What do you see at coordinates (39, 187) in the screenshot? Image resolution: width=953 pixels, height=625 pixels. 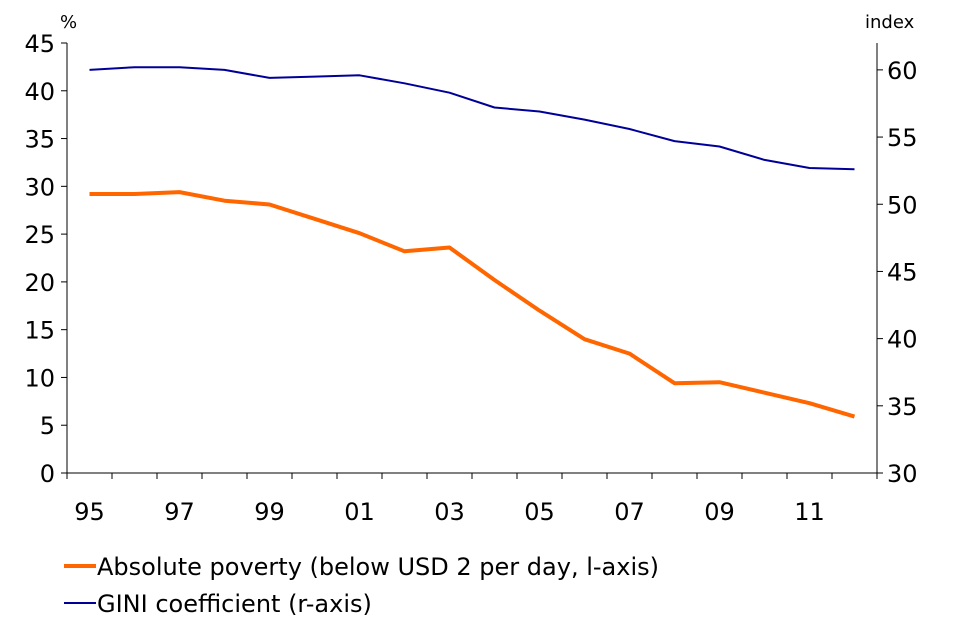 I see `left-tick-label: 30` at bounding box center [39, 187].